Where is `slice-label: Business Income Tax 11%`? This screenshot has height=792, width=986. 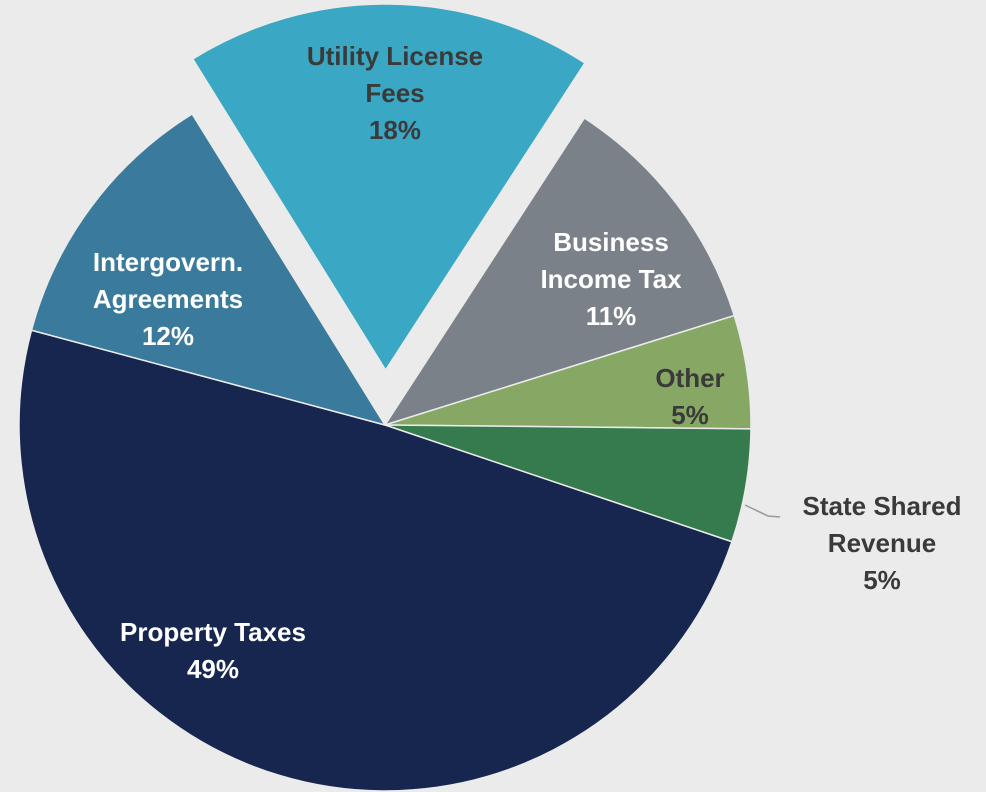
slice-label: Business Income Tax 11% is located at coordinates (611, 279).